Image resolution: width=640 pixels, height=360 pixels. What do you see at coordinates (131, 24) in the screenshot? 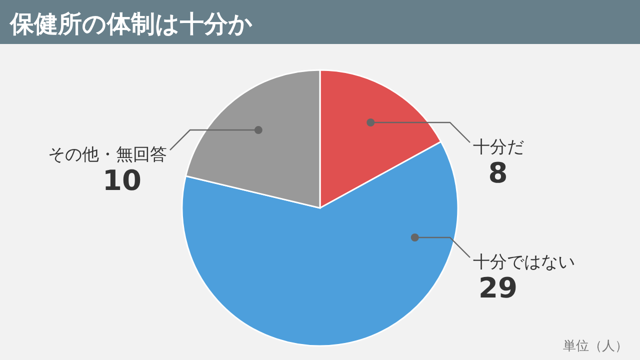
I see `chart-title: 保健所の体制は十分か` at bounding box center [131, 24].